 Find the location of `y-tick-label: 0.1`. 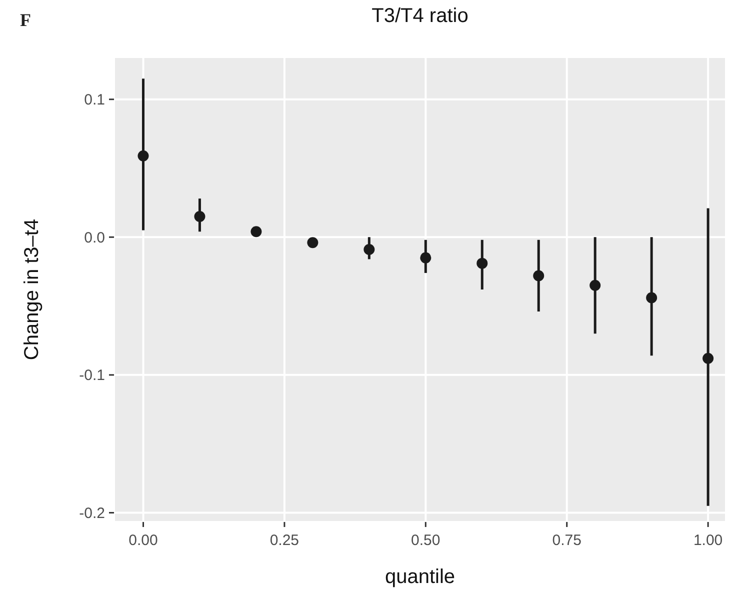

y-tick-label: 0.1 is located at coordinates (94, 100).